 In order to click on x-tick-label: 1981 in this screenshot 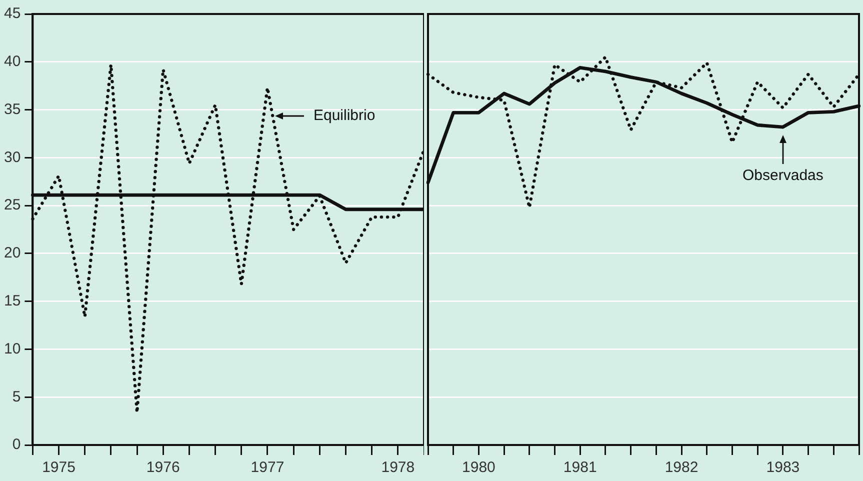, I will do `click(580, 467)`.